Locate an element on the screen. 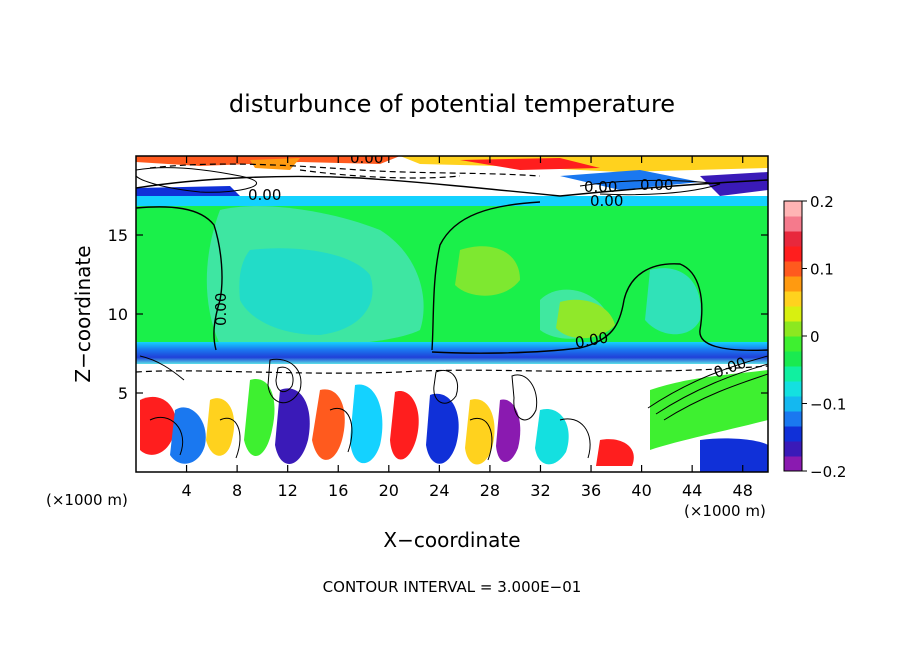  x-tick-label: 24 is located at coordinates (439, 490).